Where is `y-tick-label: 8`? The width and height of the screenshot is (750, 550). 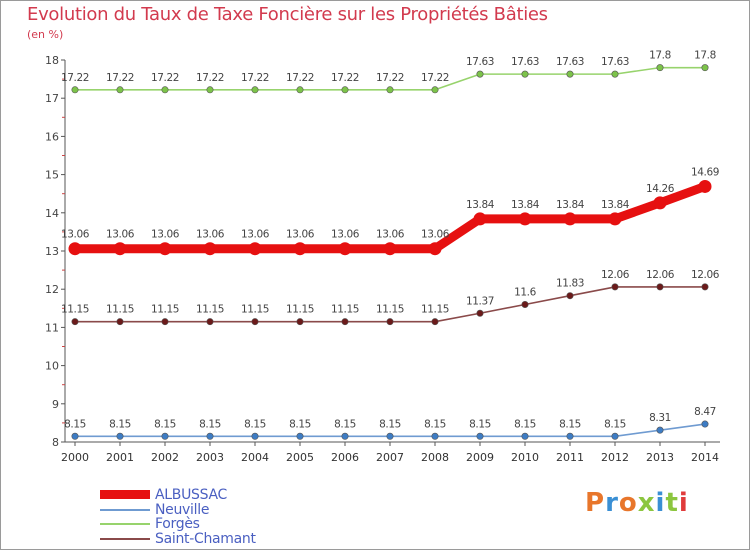
y-tick-label: 8 is located at coordinates (55, 442).